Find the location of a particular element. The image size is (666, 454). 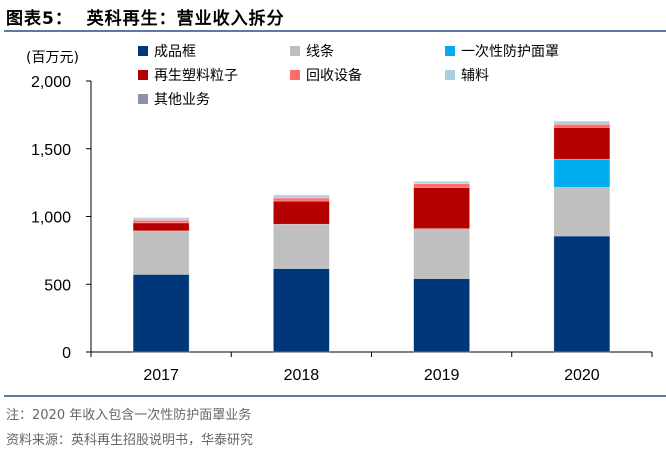

y-tick-label: 500 is located at coordinates (57, 285).